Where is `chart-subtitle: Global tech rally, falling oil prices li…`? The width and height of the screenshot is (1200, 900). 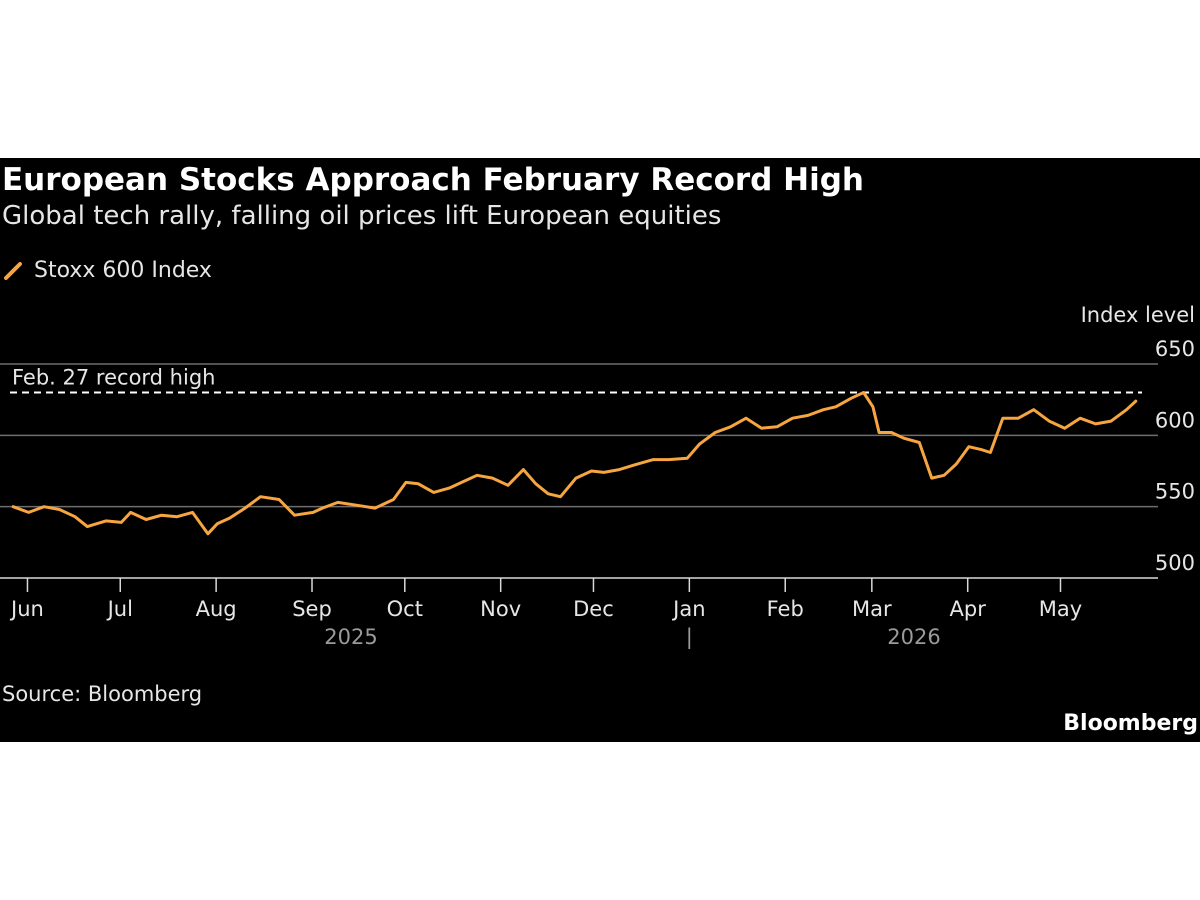
chart-subtitle: Global tech rally, falling oil prices li… is located at coordinates (362, 216).